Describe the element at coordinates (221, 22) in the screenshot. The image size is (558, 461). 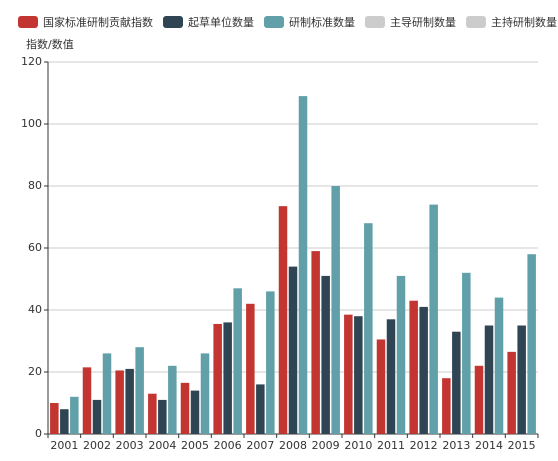
I see `legend-label: 起草单位数量` at that location.